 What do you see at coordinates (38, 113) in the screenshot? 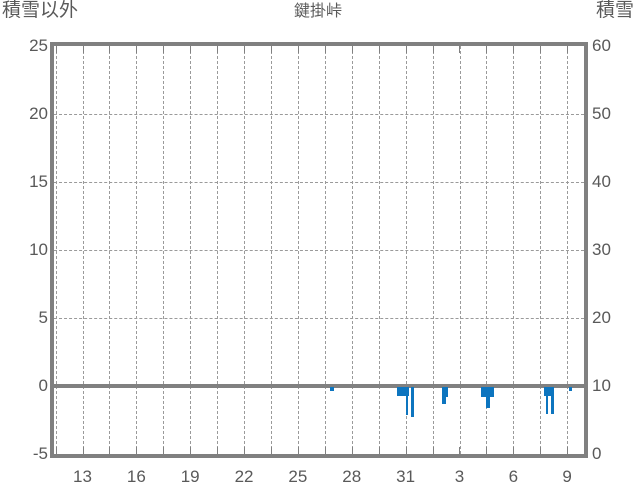
I see `y-tick-label-left: 20` at bounding box center [38, 113].